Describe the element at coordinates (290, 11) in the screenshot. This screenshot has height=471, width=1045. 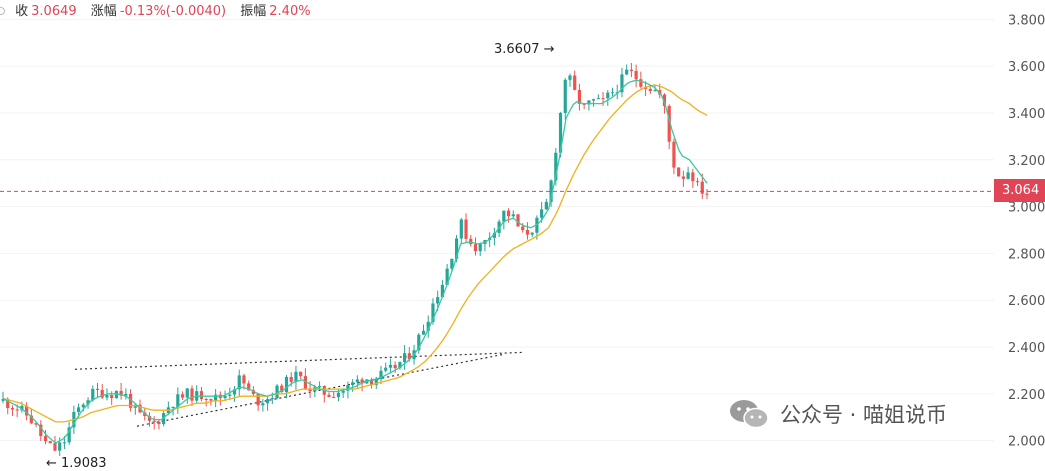
I see `amplitude-value: 2.40%` at that location.